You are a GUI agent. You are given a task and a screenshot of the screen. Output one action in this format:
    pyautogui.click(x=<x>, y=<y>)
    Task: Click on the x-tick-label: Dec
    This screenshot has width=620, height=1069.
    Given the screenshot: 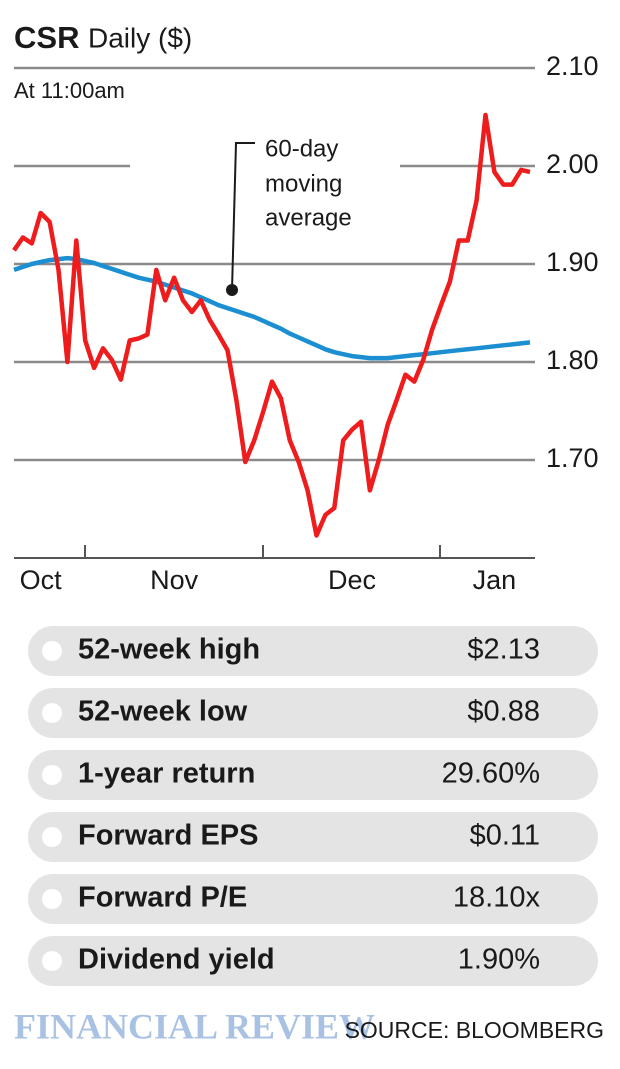 What is the action you would take?
    pyautogui.click(x=352, y=580)
    